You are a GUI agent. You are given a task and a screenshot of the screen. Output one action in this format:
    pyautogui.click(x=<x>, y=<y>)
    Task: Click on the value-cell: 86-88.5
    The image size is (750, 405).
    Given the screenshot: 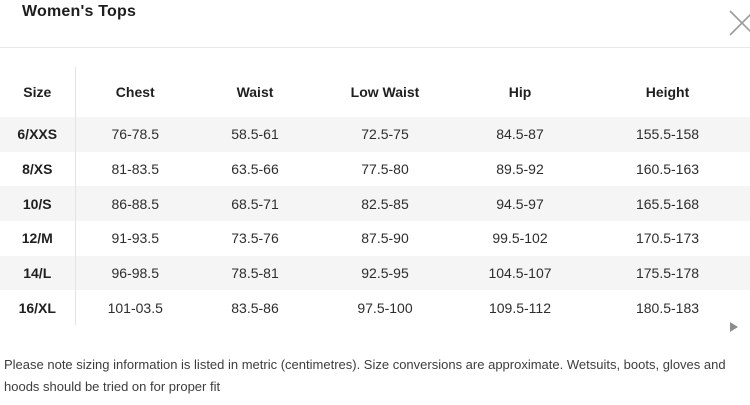 What is the action you would take?
    pyautogui.click(x=135, y=203)
    